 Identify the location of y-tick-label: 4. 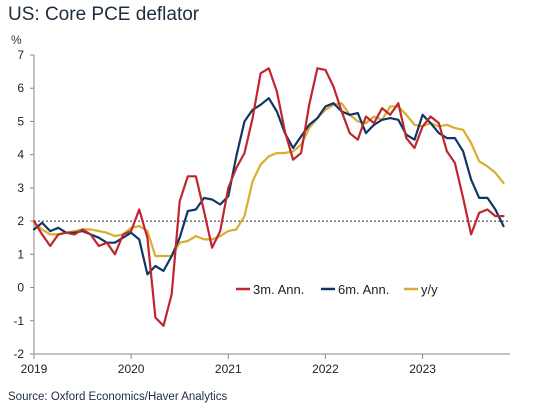
(20, 155).